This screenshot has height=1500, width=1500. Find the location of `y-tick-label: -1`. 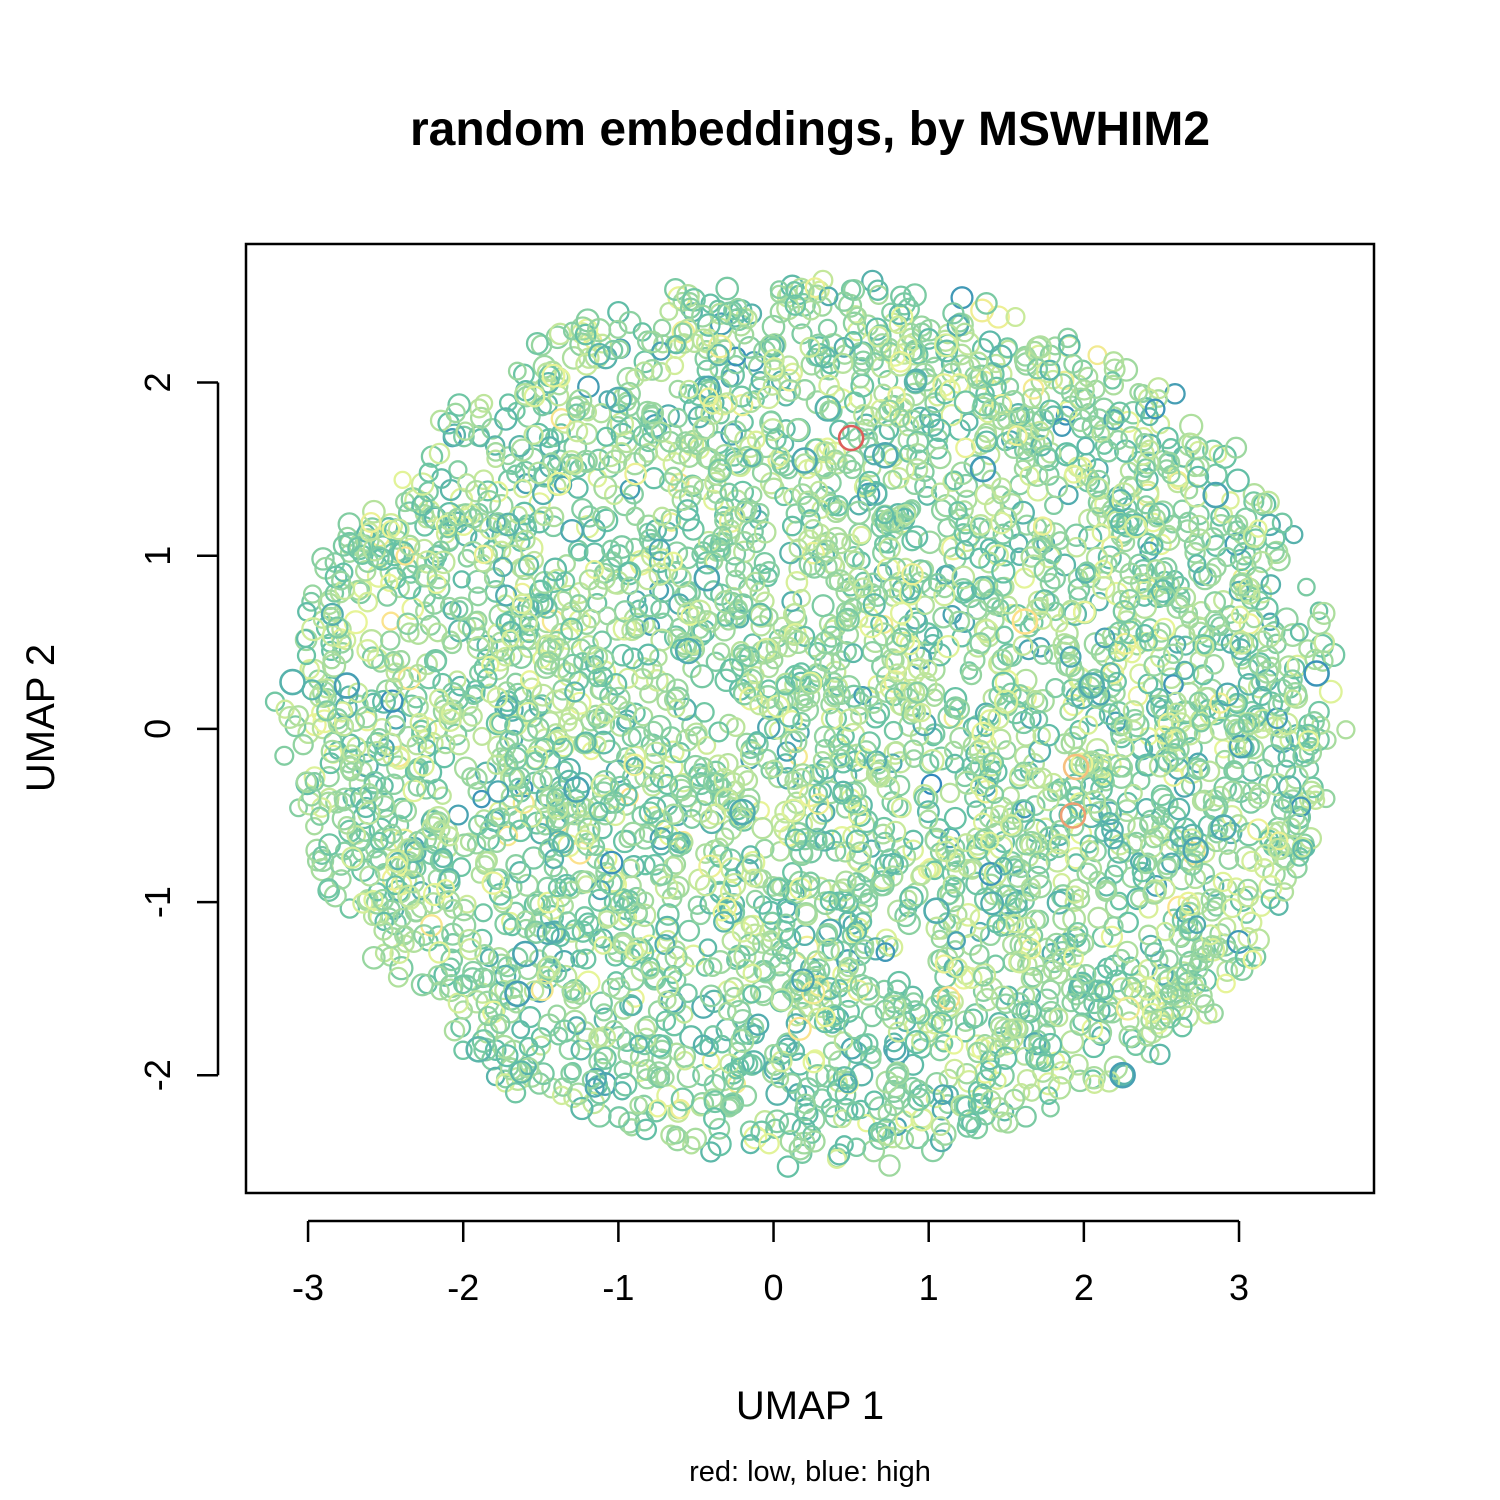

y-tick-label: -1 is located at coordinates (157, 902).